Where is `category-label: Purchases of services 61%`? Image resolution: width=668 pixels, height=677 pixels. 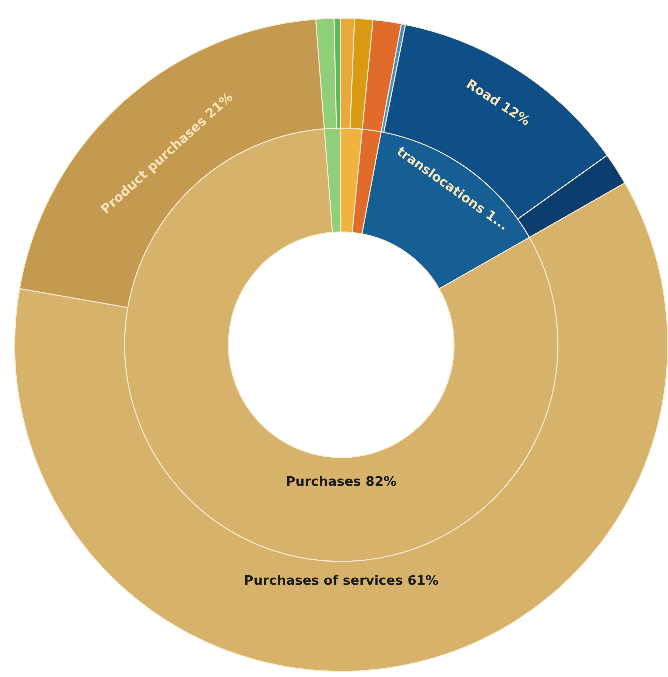 category-label: Purchases of services 61% is located at coordinates (341, 582).